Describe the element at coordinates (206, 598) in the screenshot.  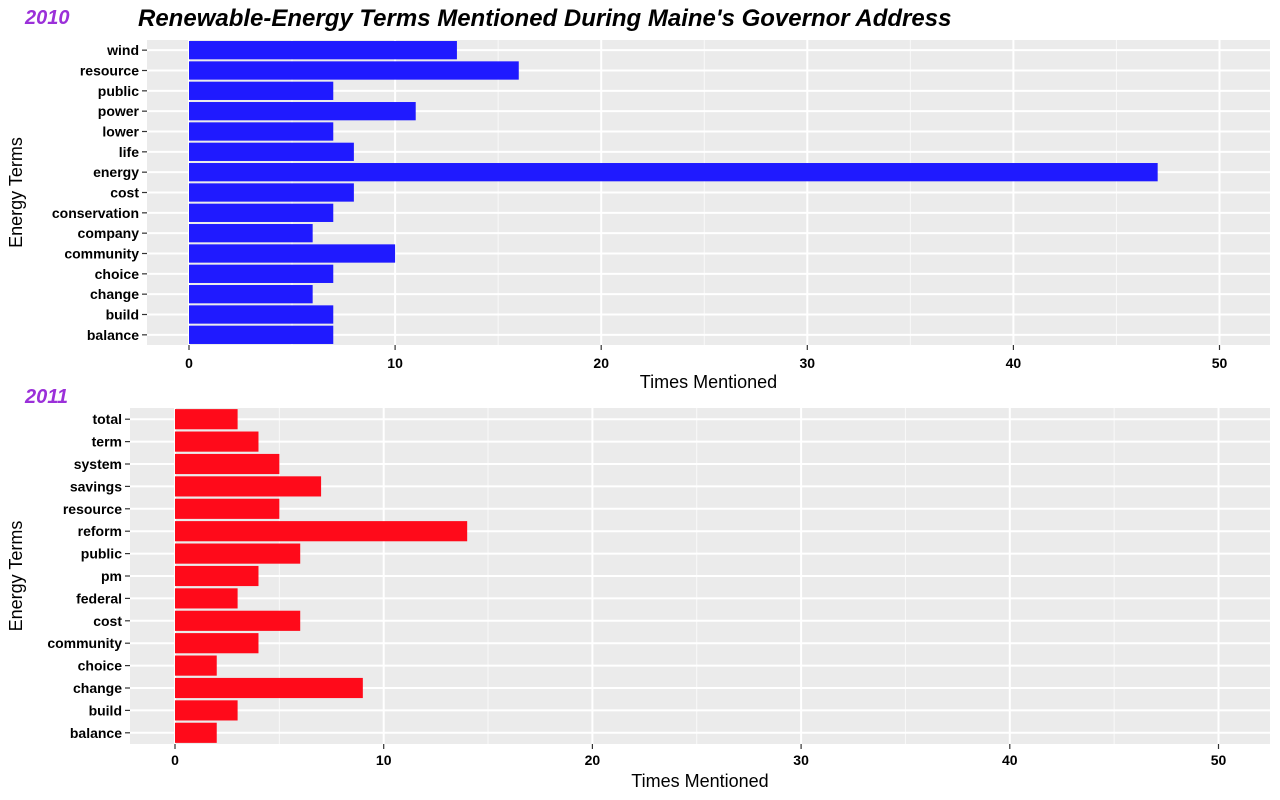
I see `bar-federal` at that location.